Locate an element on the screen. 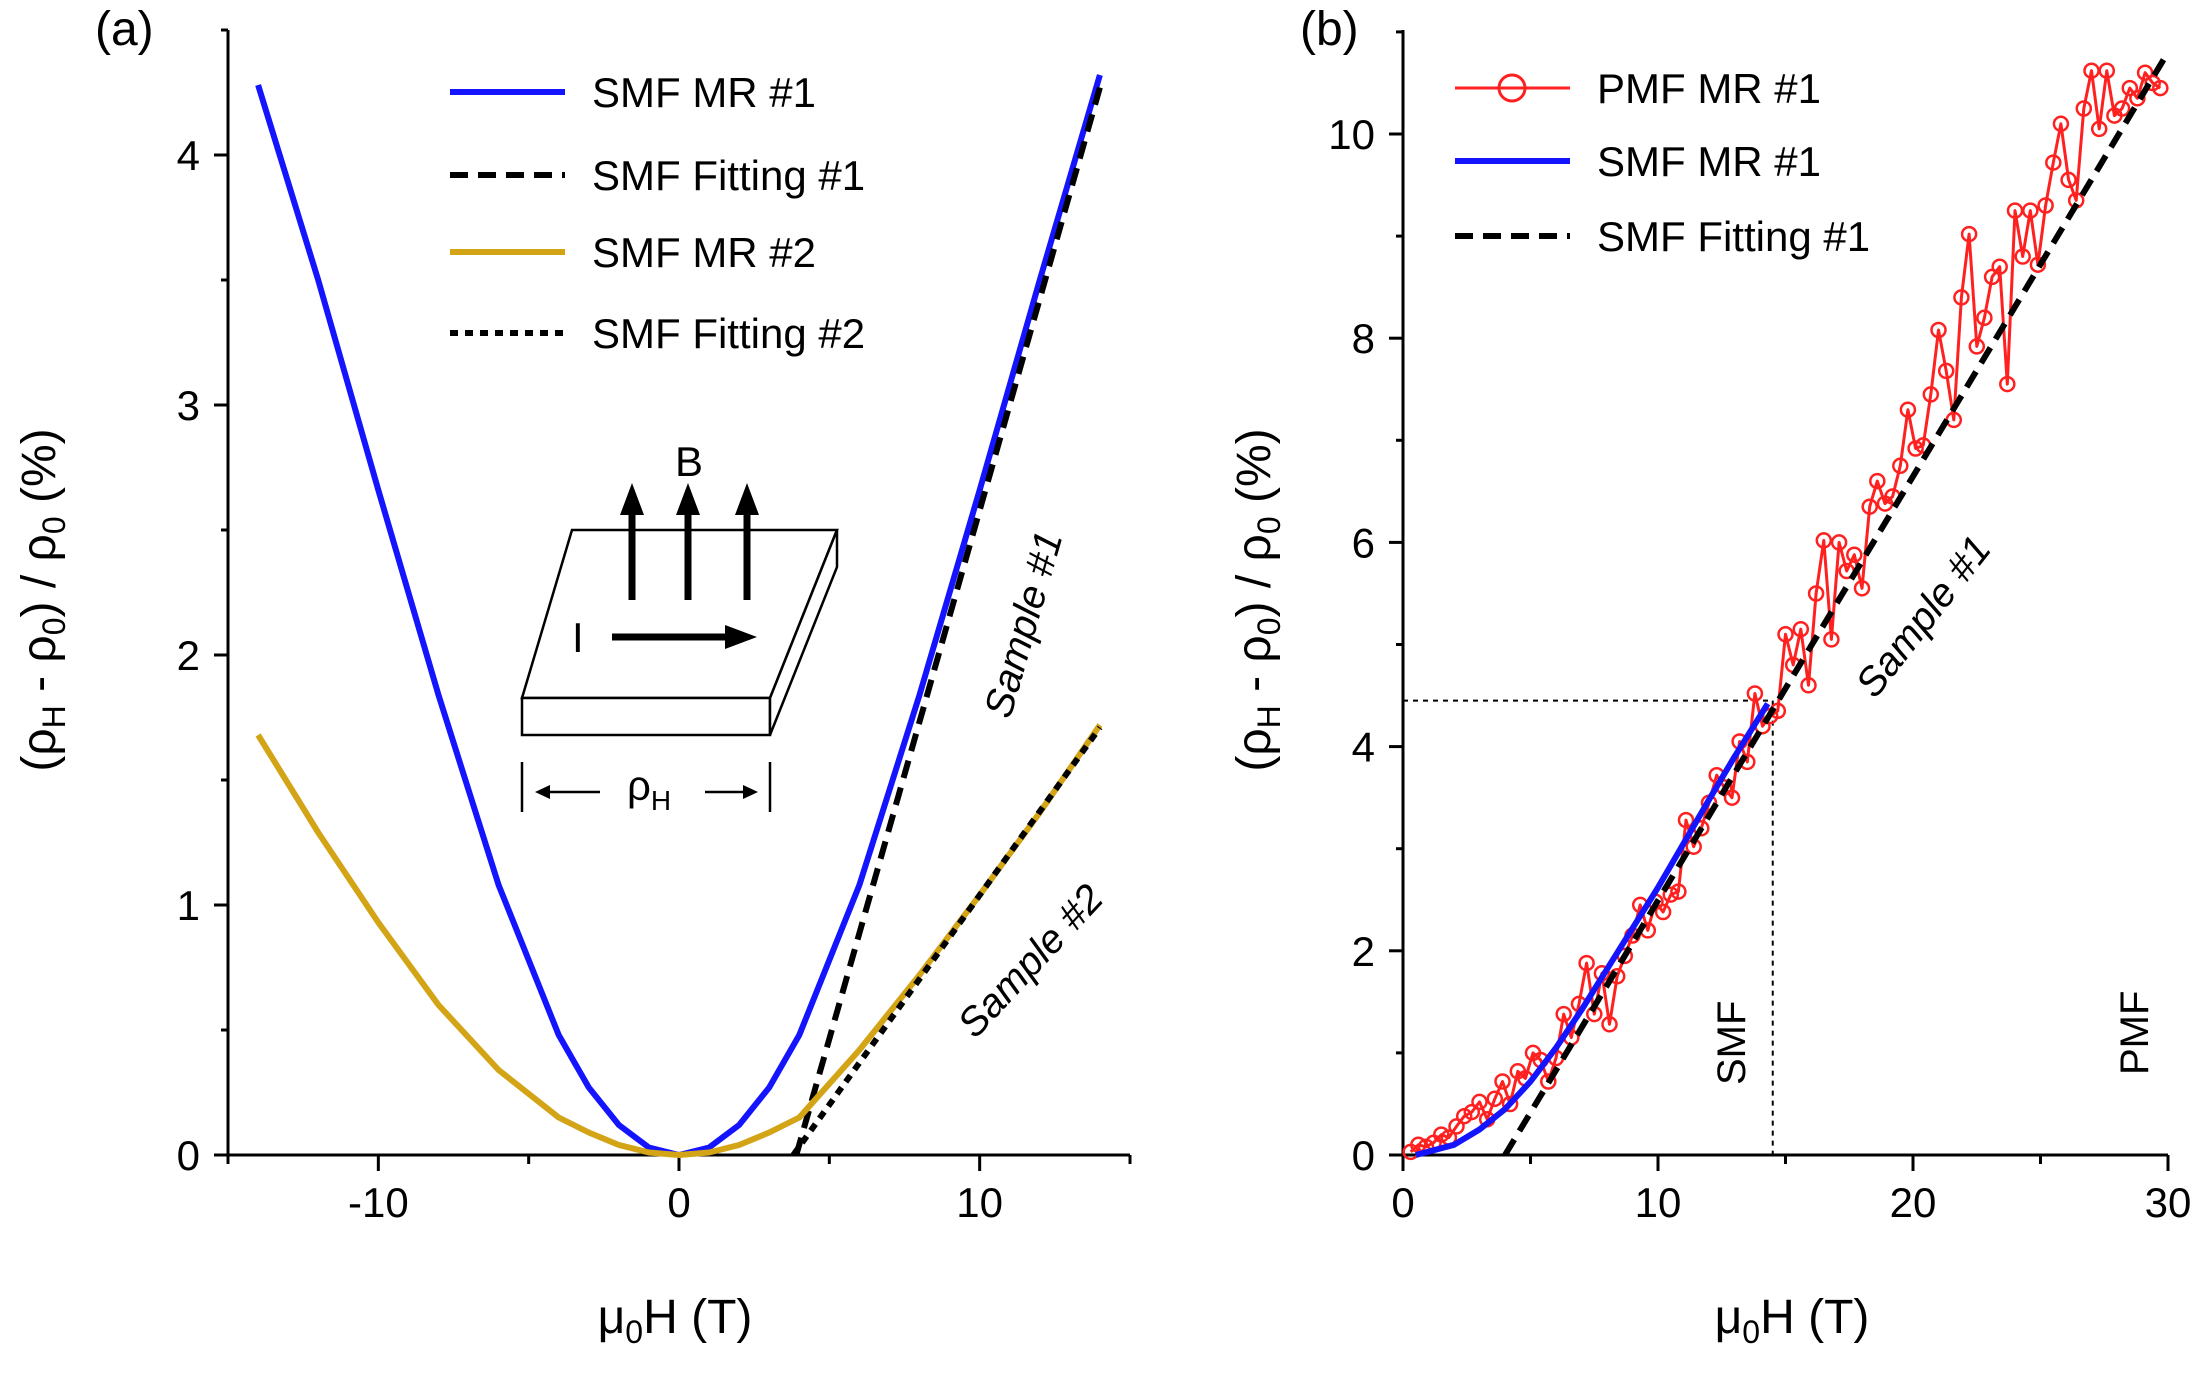  panel-a-ytick-label: 2 is located at coordinates (188, 655).